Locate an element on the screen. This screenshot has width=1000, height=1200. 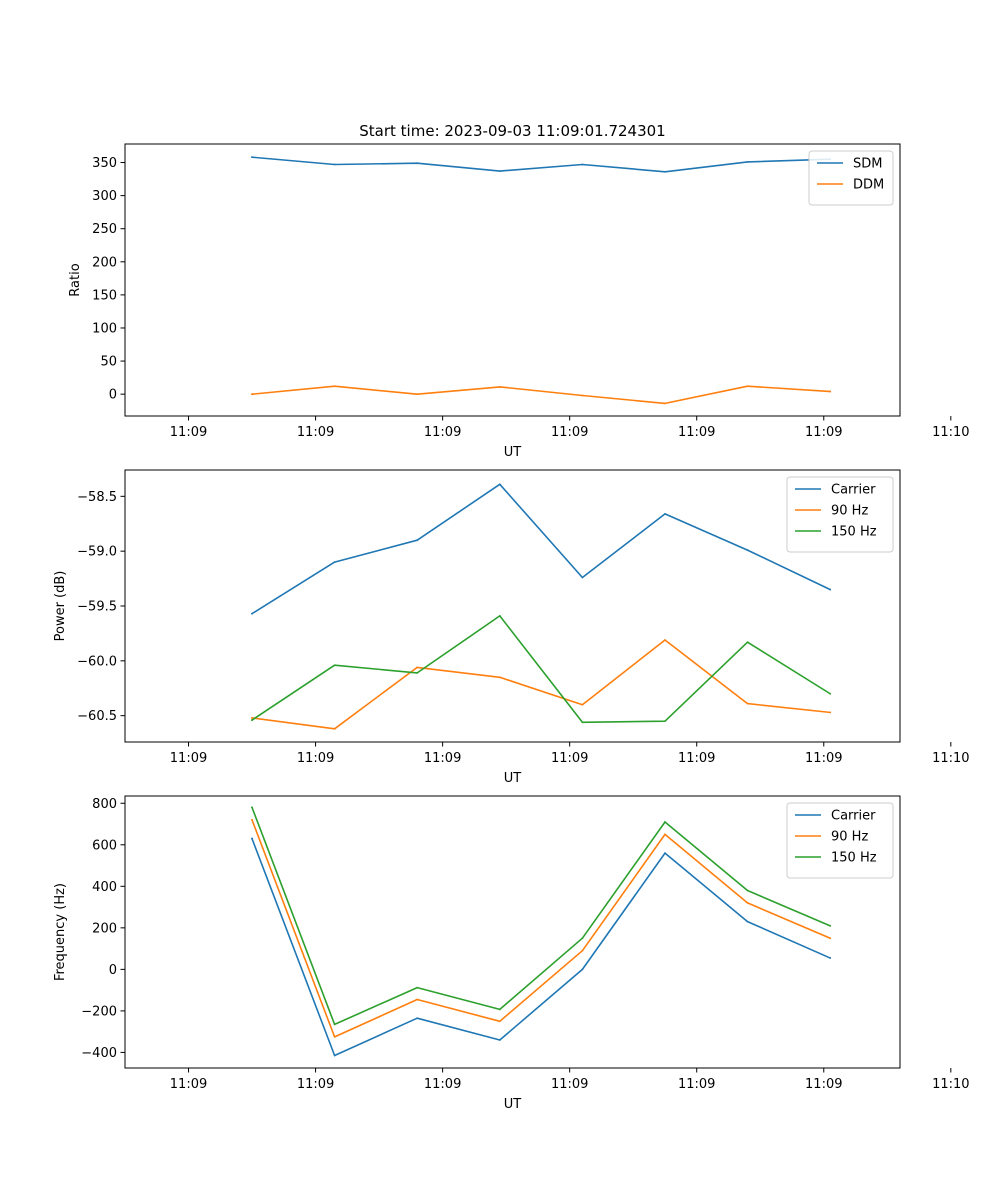
frequency-y-tick-label: 600 is located at coordinates (104, 845).